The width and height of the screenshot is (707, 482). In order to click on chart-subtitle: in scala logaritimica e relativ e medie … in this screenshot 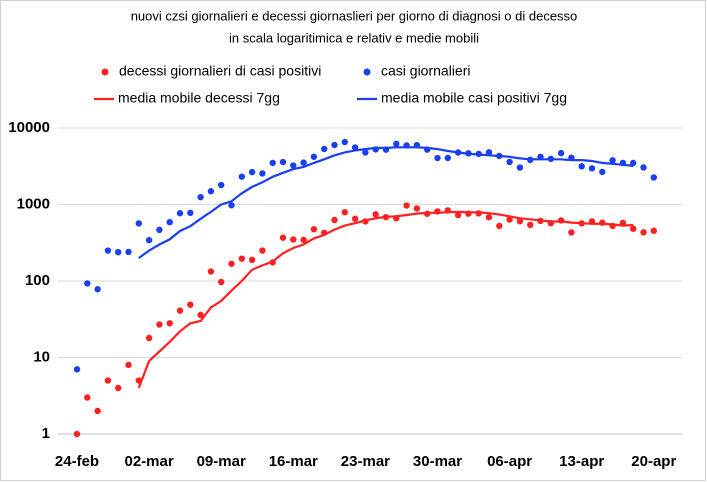, I will do `click(354, 37)`.